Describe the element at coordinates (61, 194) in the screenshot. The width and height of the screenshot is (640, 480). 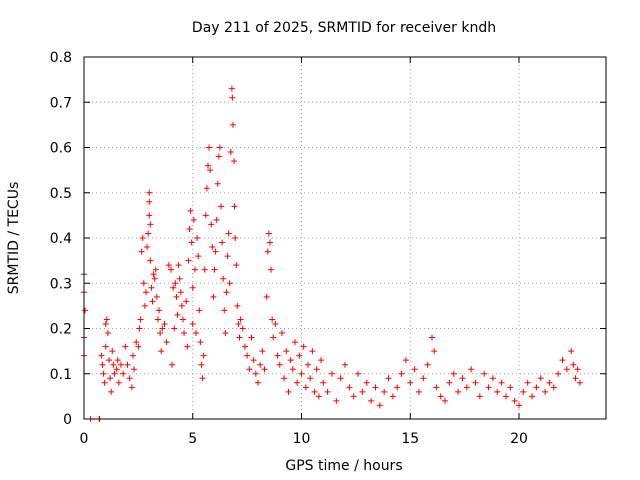
I see `y-tick-label: 0.5` at that location.